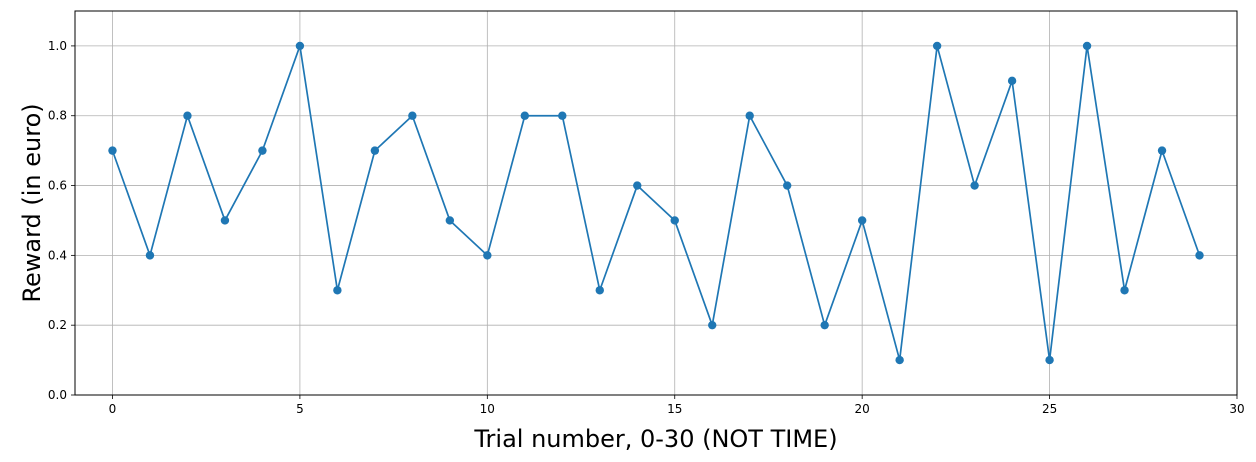  I want to click on y-tick-label: 0.8, so click(57, 116).